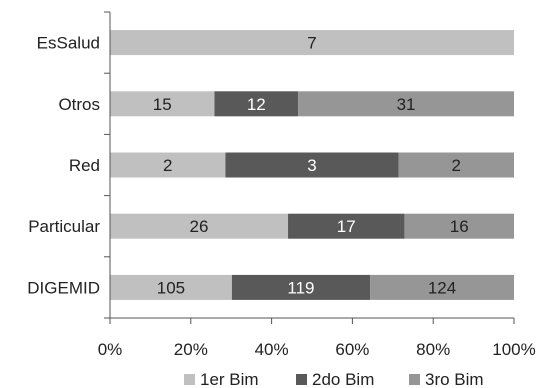 This screenshot has width=551, height=388. Describe the element at coordinates (64, 226) in the screenshot. I see `category-label-particular: Particular` at that location.